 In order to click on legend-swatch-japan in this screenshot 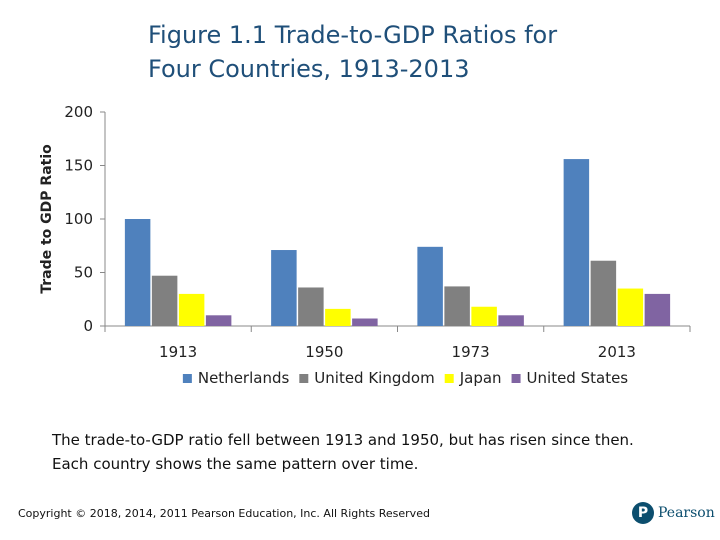, I will do `click(449, 378)`.